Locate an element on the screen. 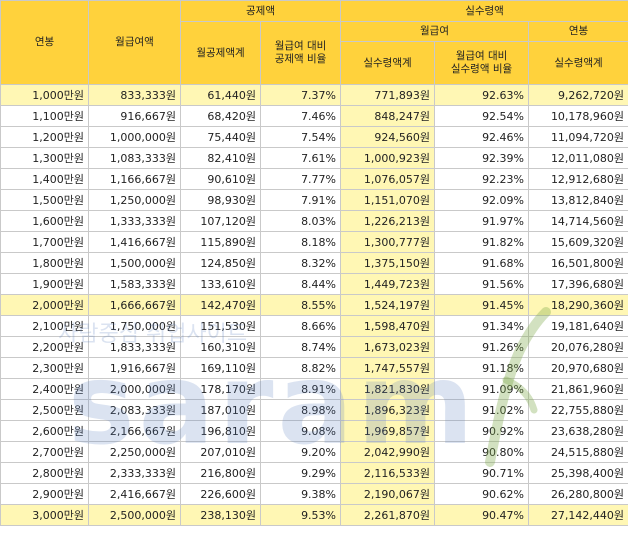 The image size is (628, 536). cell-annual: 2,900만원 is located at coordinates (44, 494).